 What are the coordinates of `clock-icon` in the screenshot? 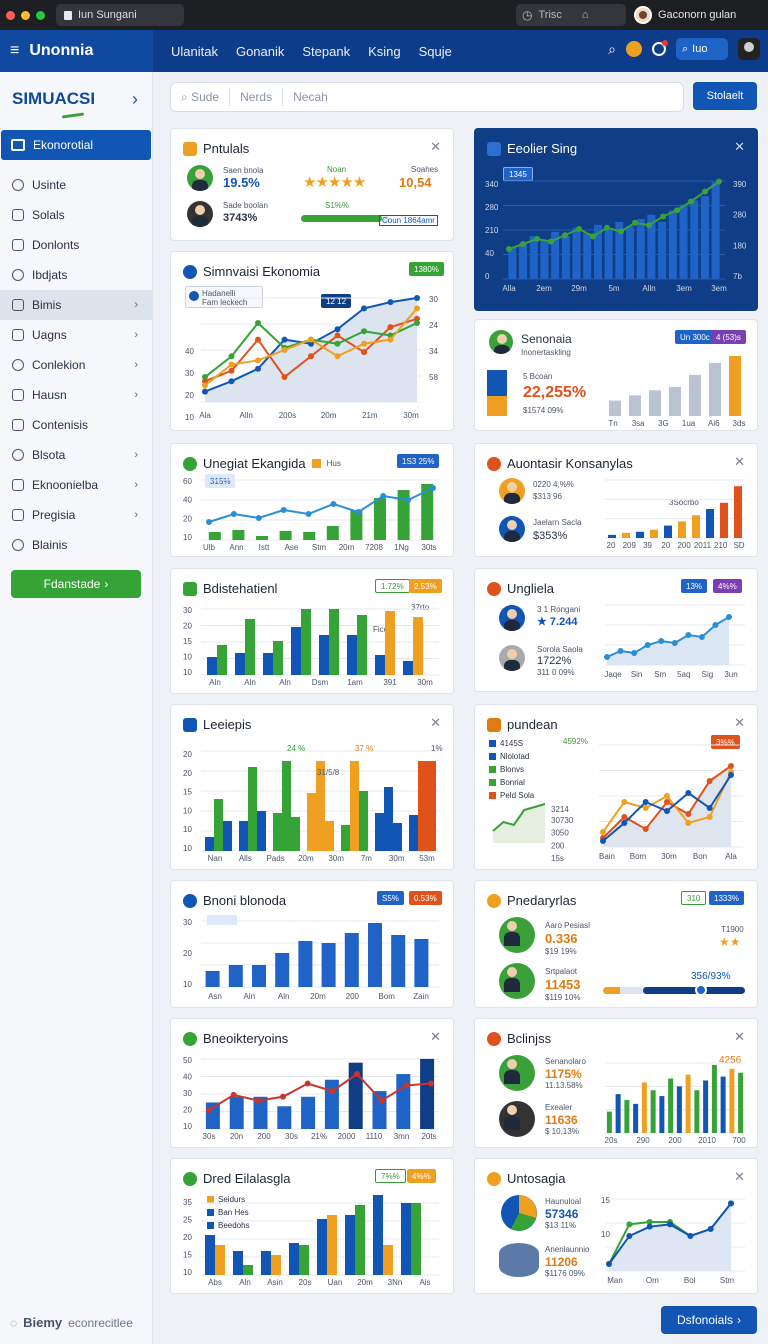 It's located at (494, 1178).